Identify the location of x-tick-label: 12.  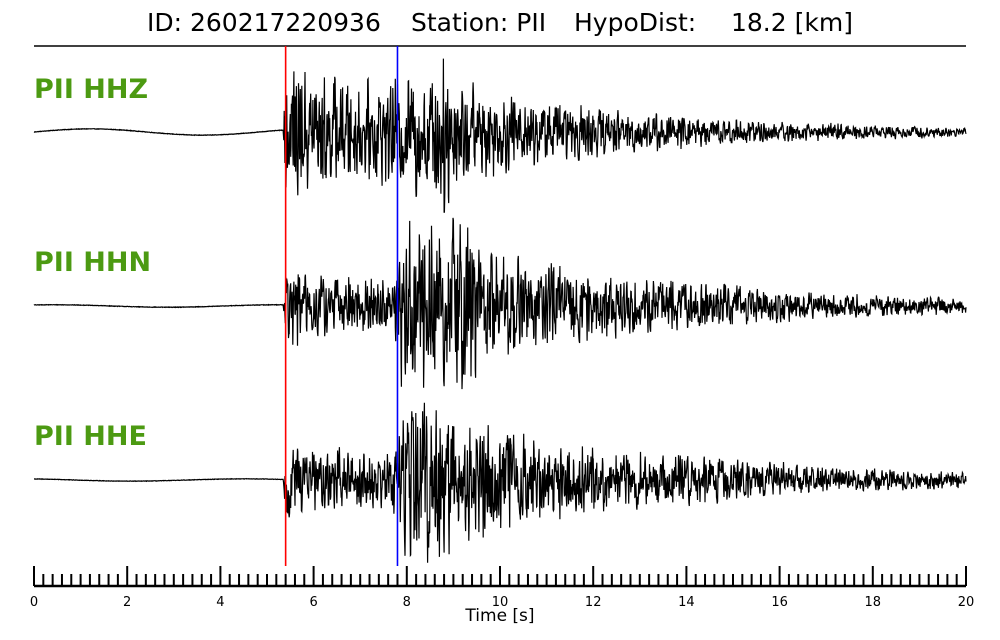
(593, 602).